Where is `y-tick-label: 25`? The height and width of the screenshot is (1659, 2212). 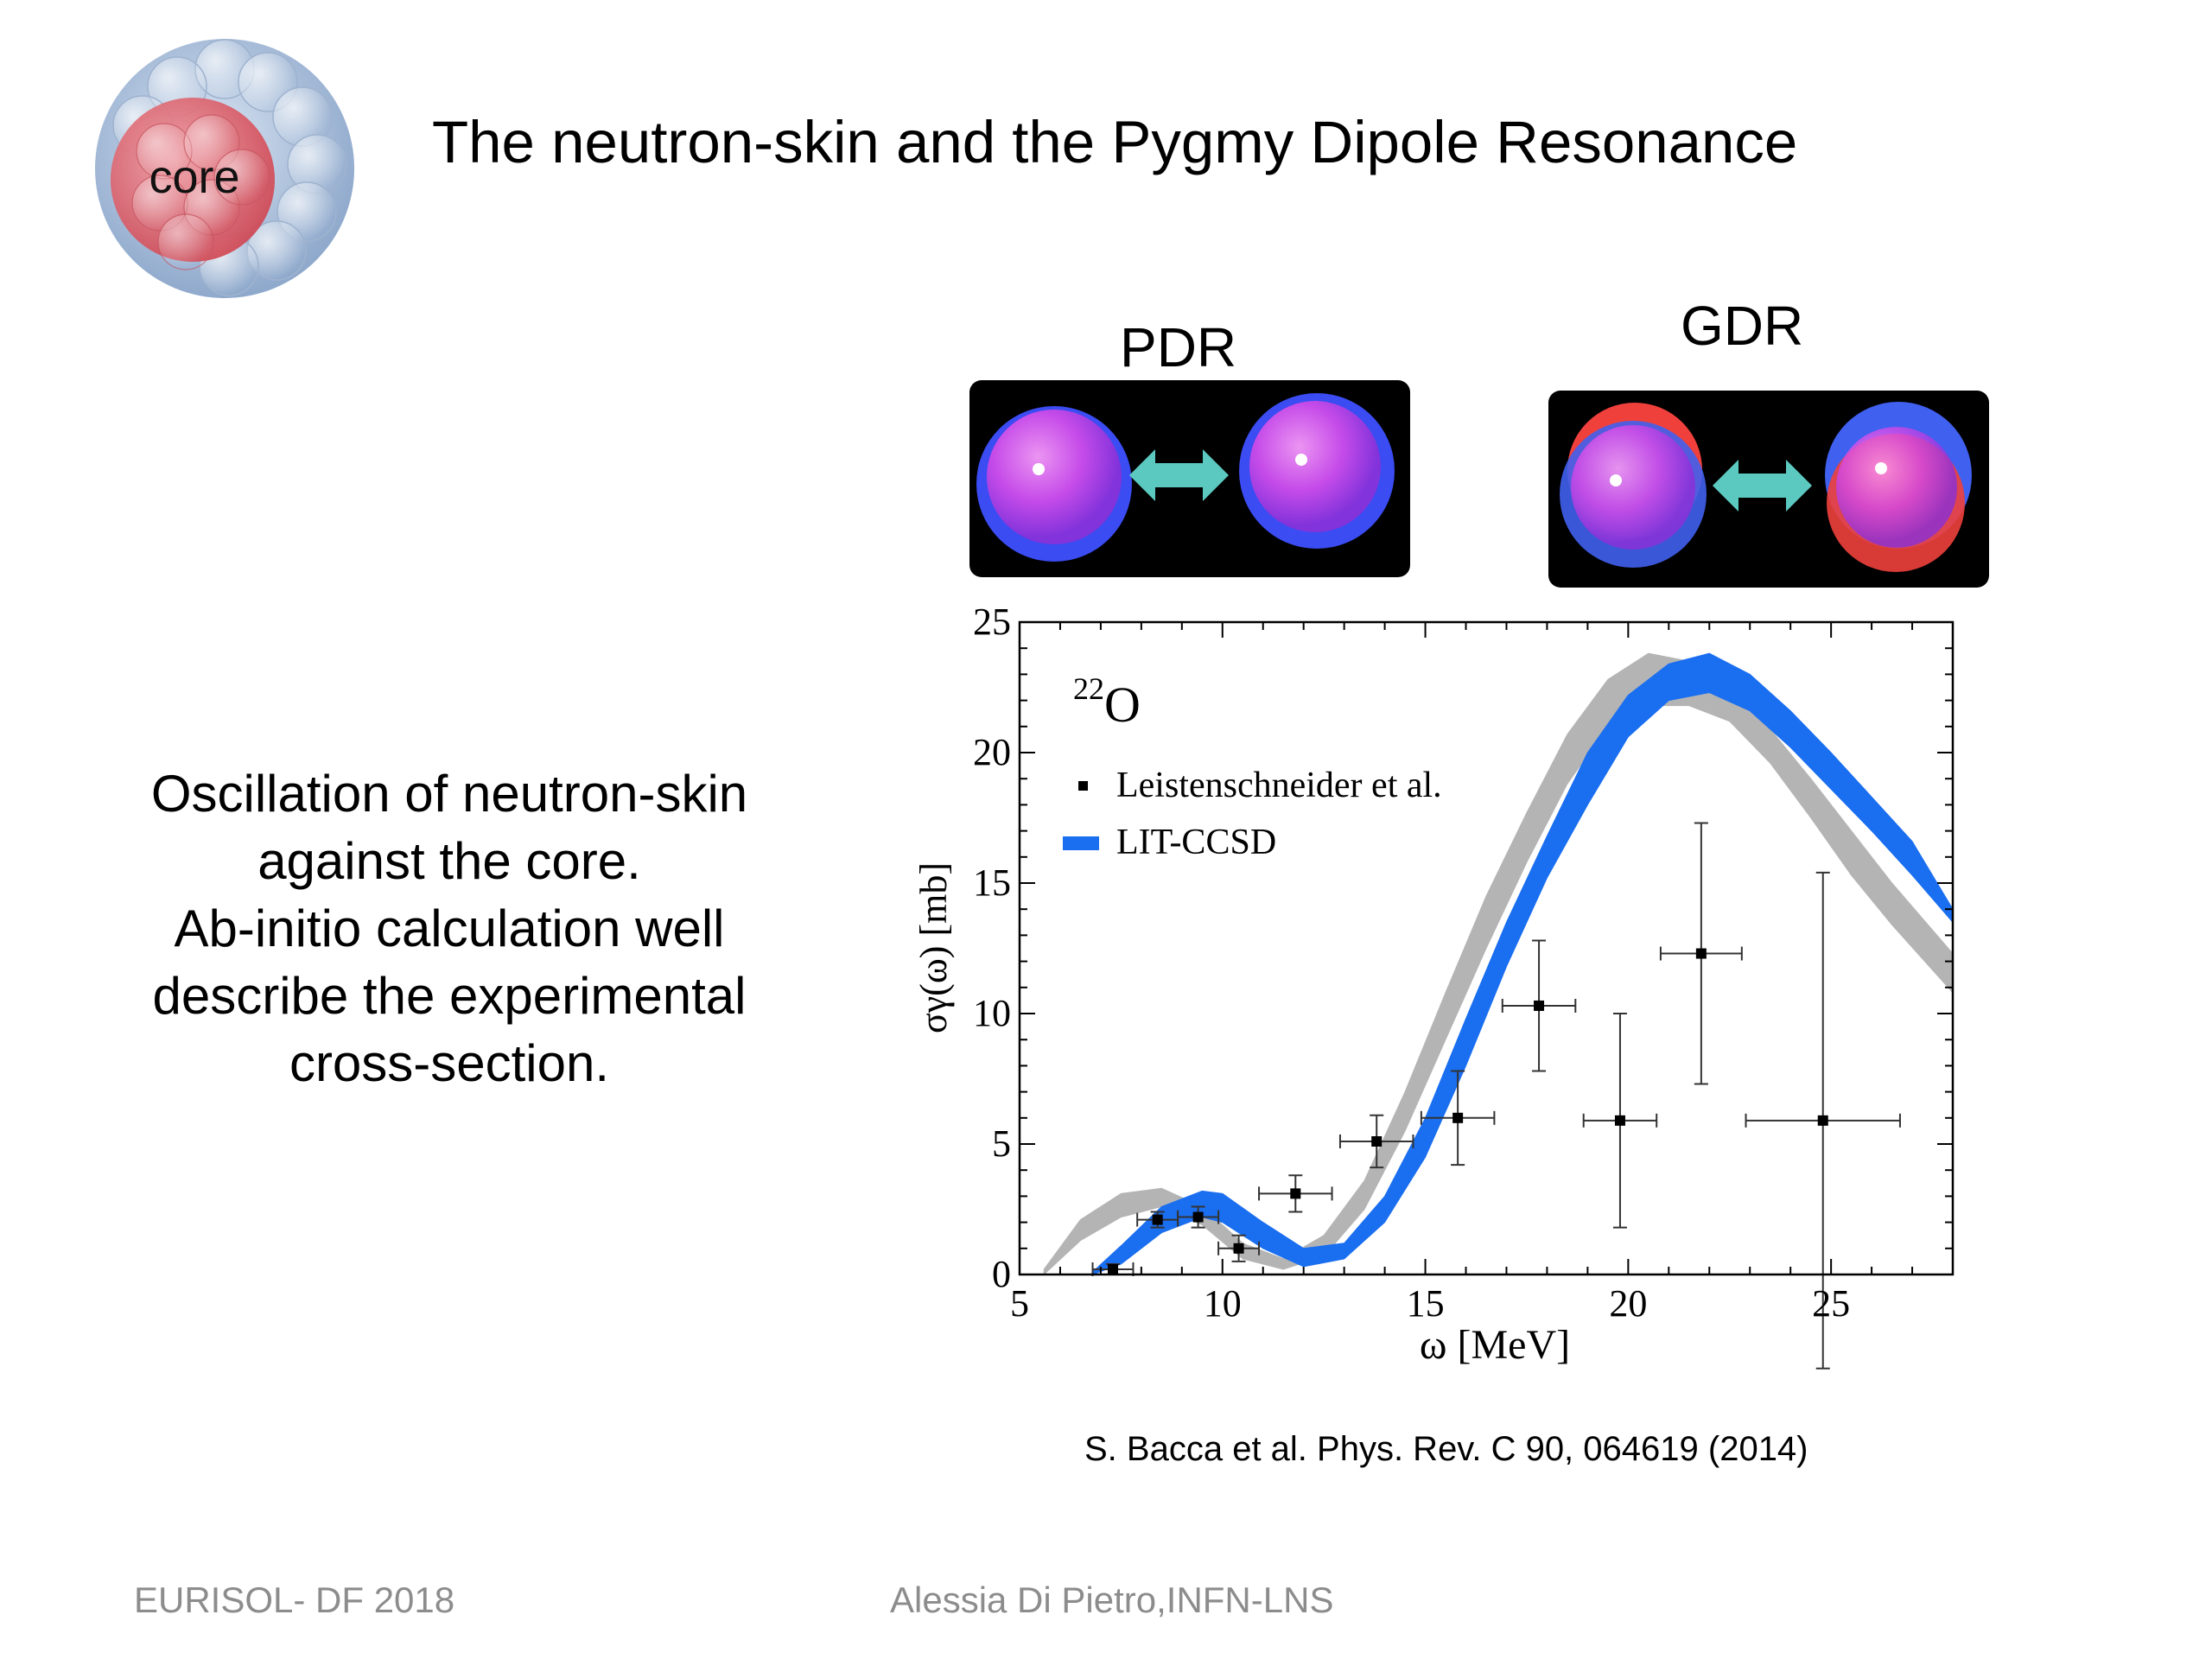
y-tick-label: 25 is located at coordinates (992, 622).